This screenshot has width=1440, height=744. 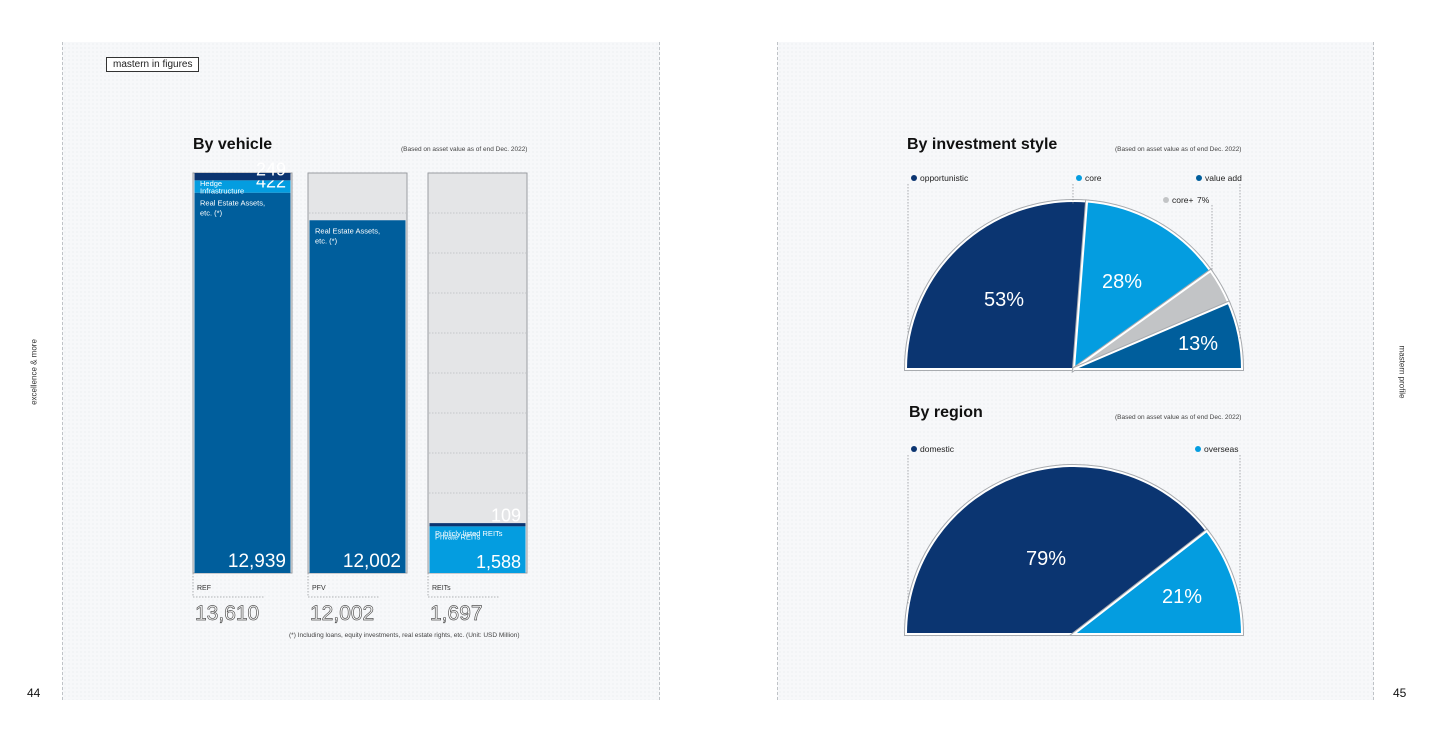 What do you see at coordinates (233, 144) in the screenshot?
I see `vehicle-chart-title: By vehicle` at bounding box center [233, 144].